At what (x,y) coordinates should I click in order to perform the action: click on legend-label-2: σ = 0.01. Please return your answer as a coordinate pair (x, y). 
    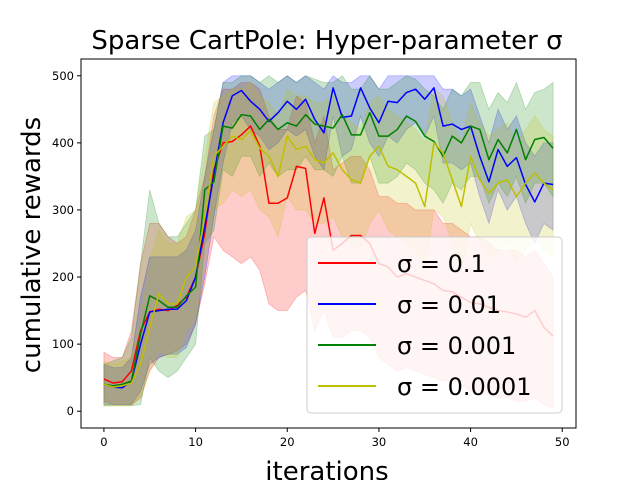
    Looking at the image, I should click on (449, 305).